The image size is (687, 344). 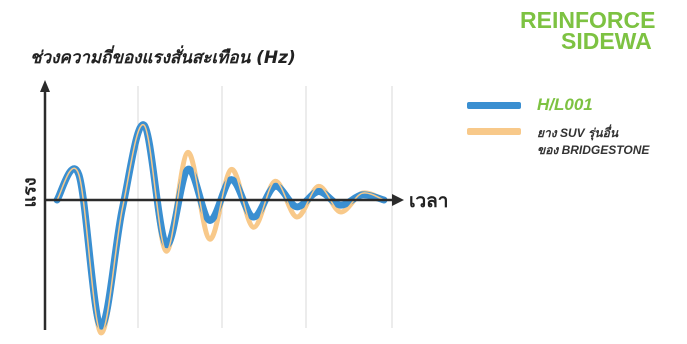 What do you see at coordinates (429, 201) in the screenshot?
I see `x-axis-label: เวลา` at bounding box center [429, 201].